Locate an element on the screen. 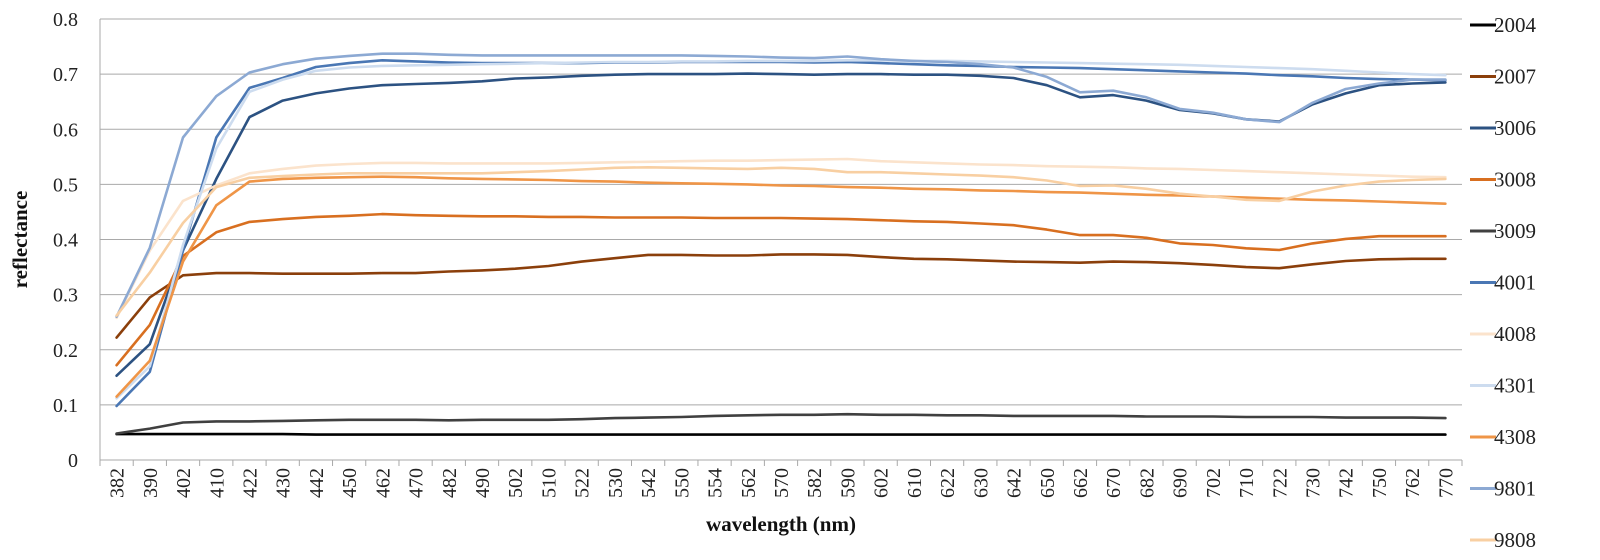 This screenshot has height=560, width=1600. x-tick-label: 550 is located at coordinates (682, 483).